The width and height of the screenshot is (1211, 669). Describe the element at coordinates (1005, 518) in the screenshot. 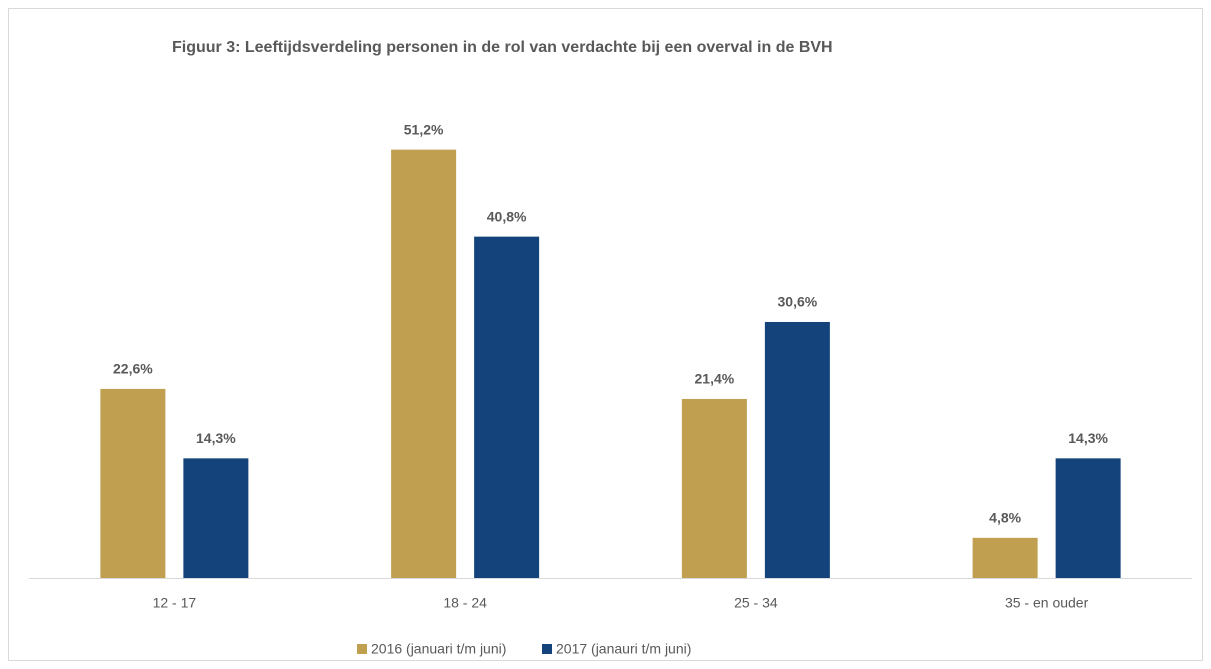

I see `data-label: 4,8%` at that location.